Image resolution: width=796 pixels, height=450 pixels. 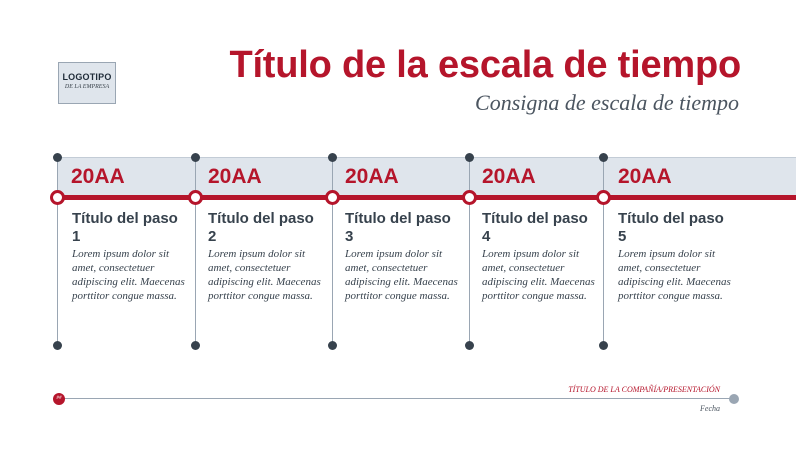 I want to click on page-subtitle: Consigna de escala de tiempo, so click(x=607, y=102).